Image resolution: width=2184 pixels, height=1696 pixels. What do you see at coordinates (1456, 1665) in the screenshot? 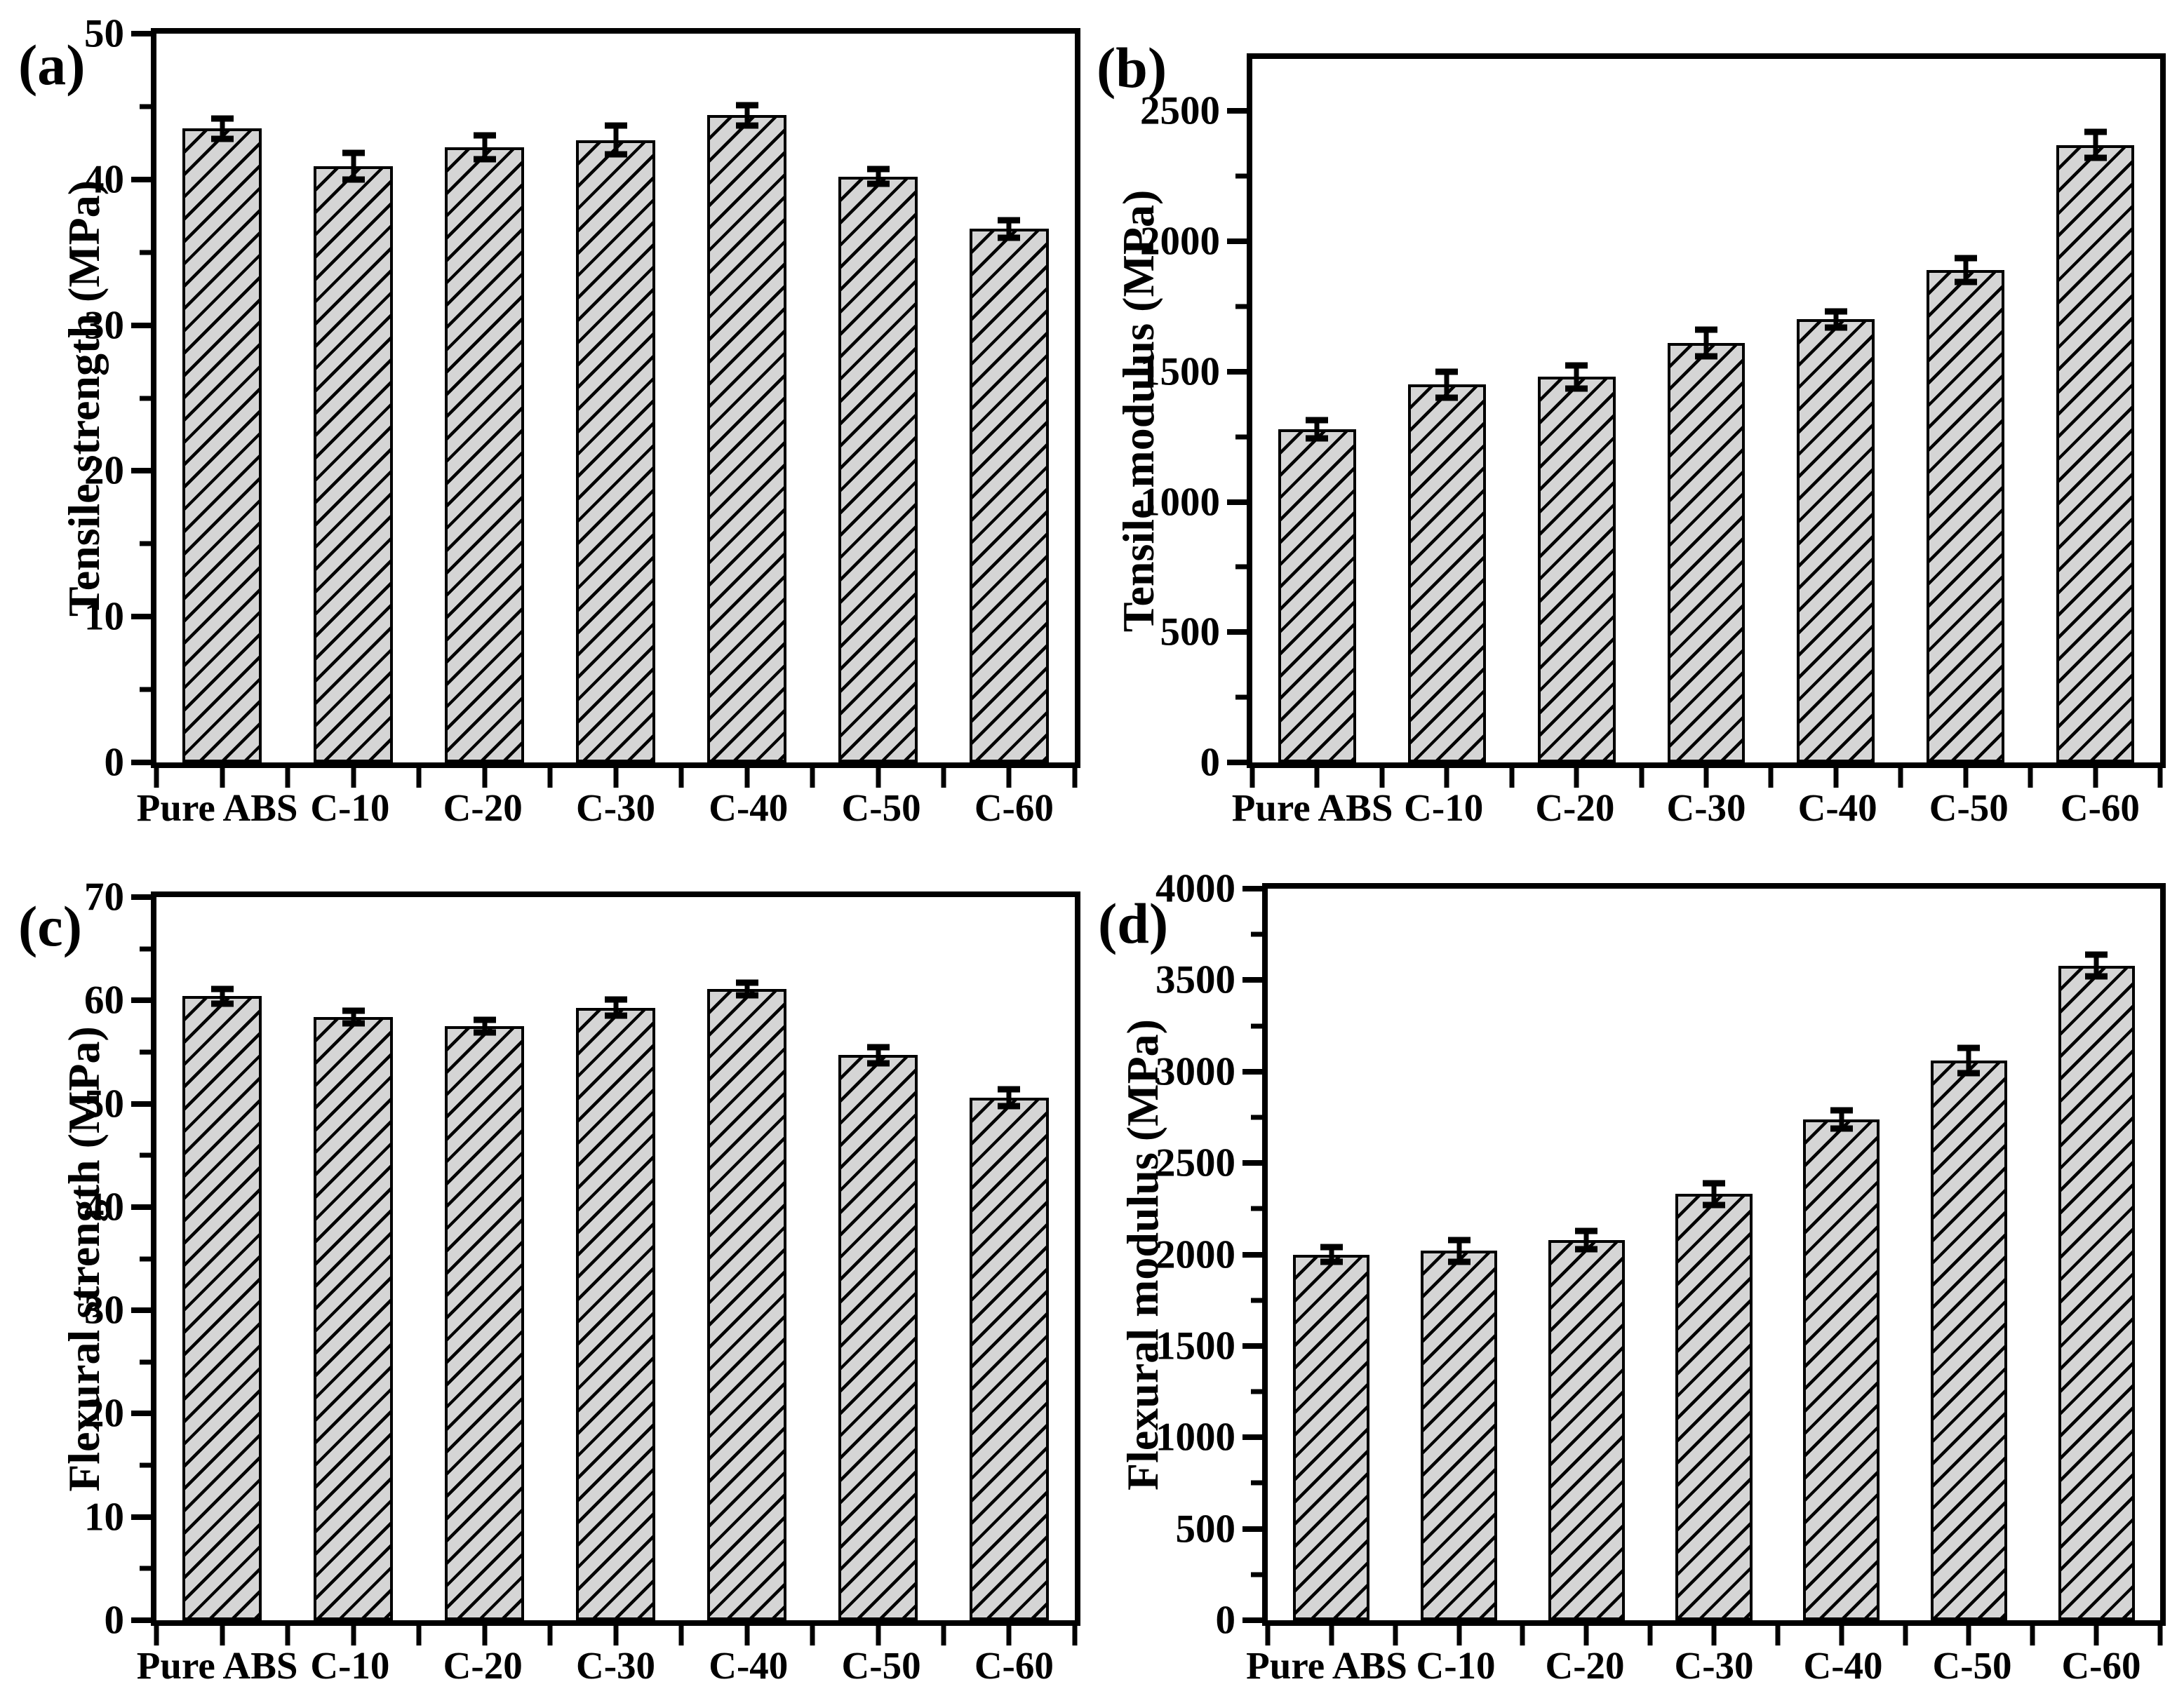
I see `x-category-label: C-10` at bounding box center [1456, 1665].